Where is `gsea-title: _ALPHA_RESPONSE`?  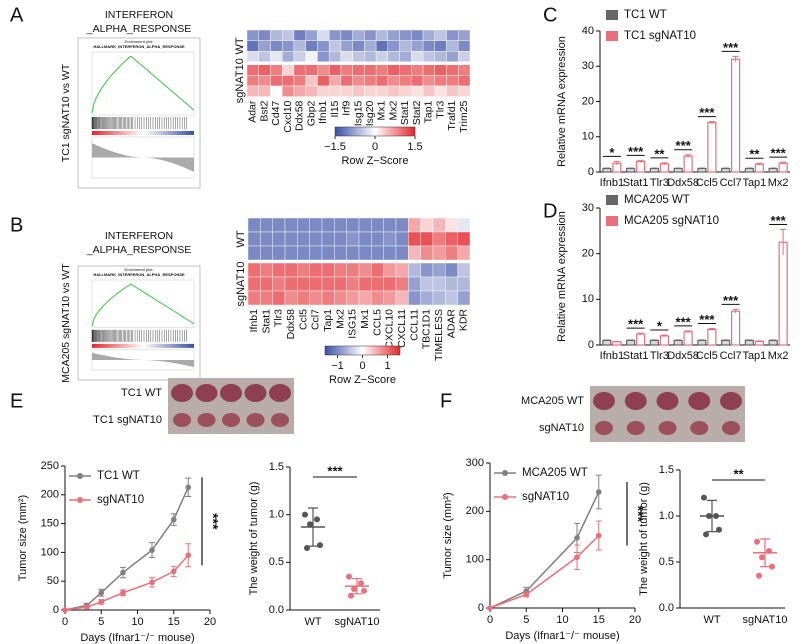
gsea-title: _ALPHA_RESPONSE is located at coordinates (138, 29).